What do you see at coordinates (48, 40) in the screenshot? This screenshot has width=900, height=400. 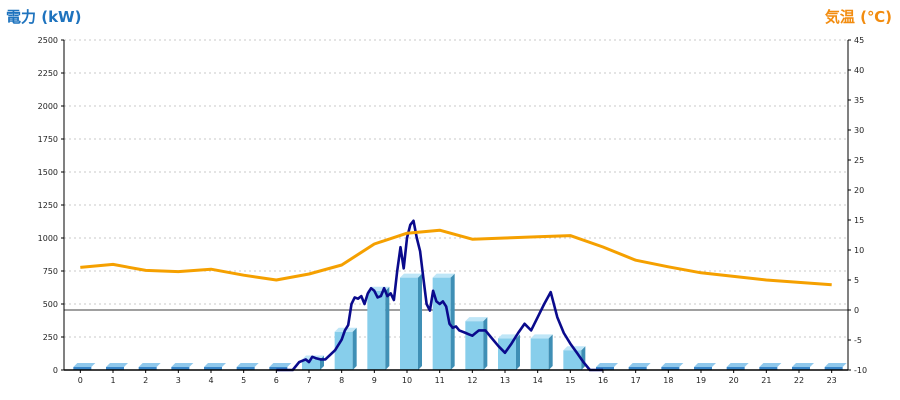 I see `left-tick-label: 2500` at bounding box center [48, 40].